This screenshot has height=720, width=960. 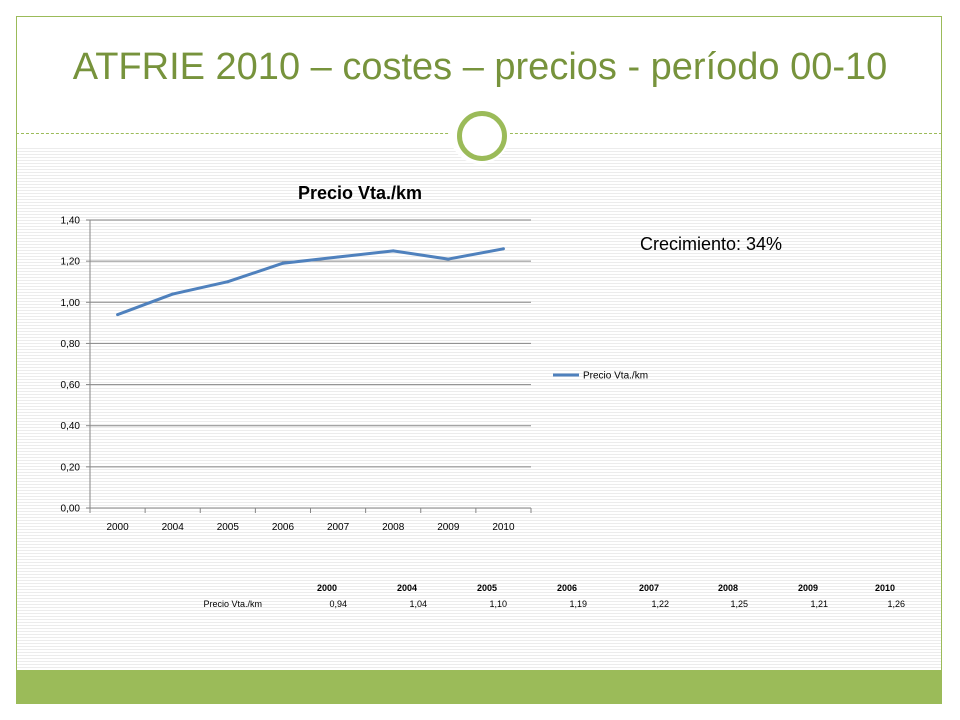 What do you see at coordinates (487, 588) in the screenshot?
I see `table-header-cell: 2005` at bounding box center [487, 588].